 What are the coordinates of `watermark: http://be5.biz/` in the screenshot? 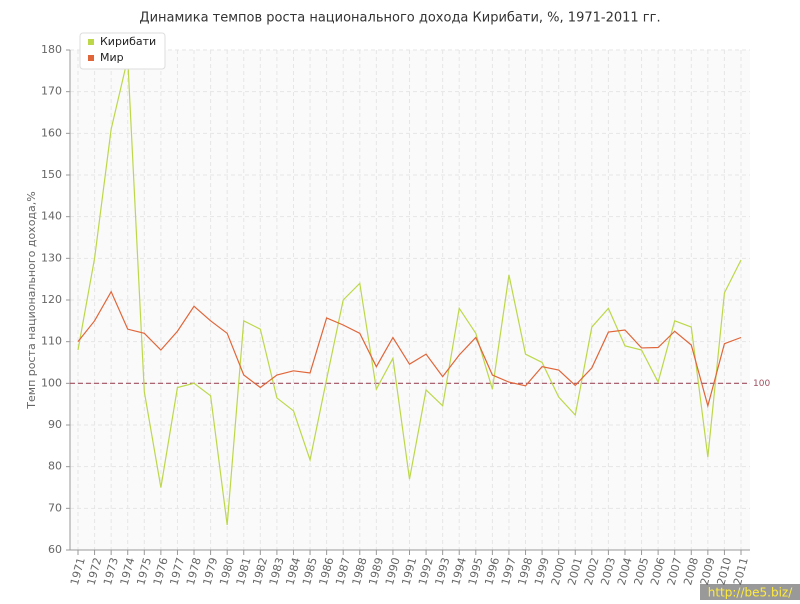 It's located at (750, 593).